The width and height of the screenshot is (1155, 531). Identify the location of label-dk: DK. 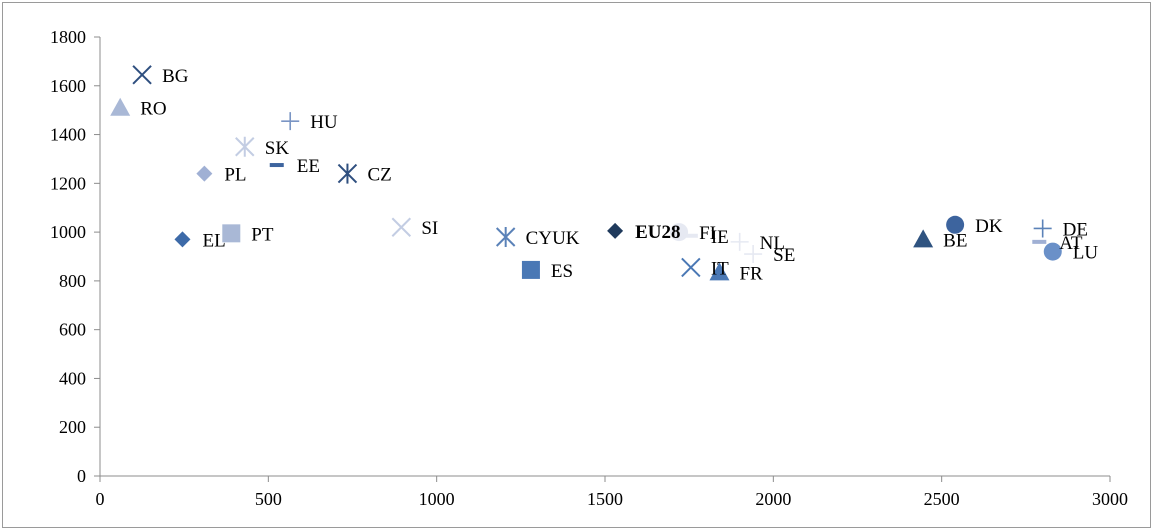
(989, 226).